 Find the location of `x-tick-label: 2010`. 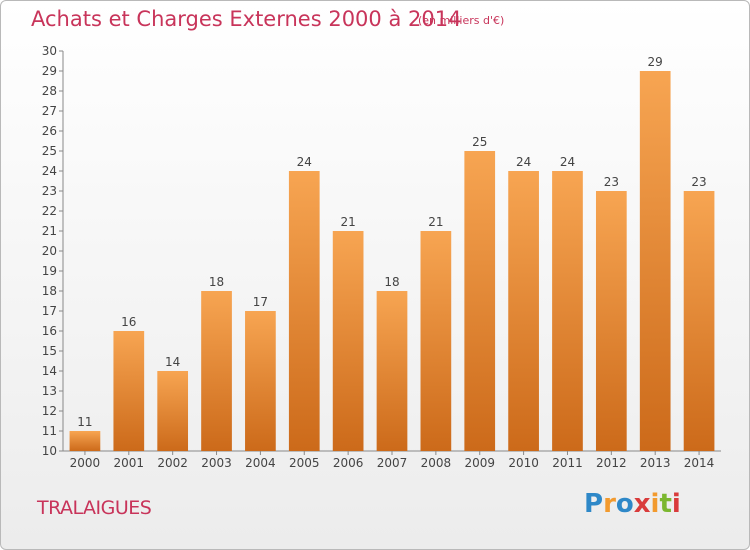

x-tick-label: 2010 is located at coordinates (523, 463).